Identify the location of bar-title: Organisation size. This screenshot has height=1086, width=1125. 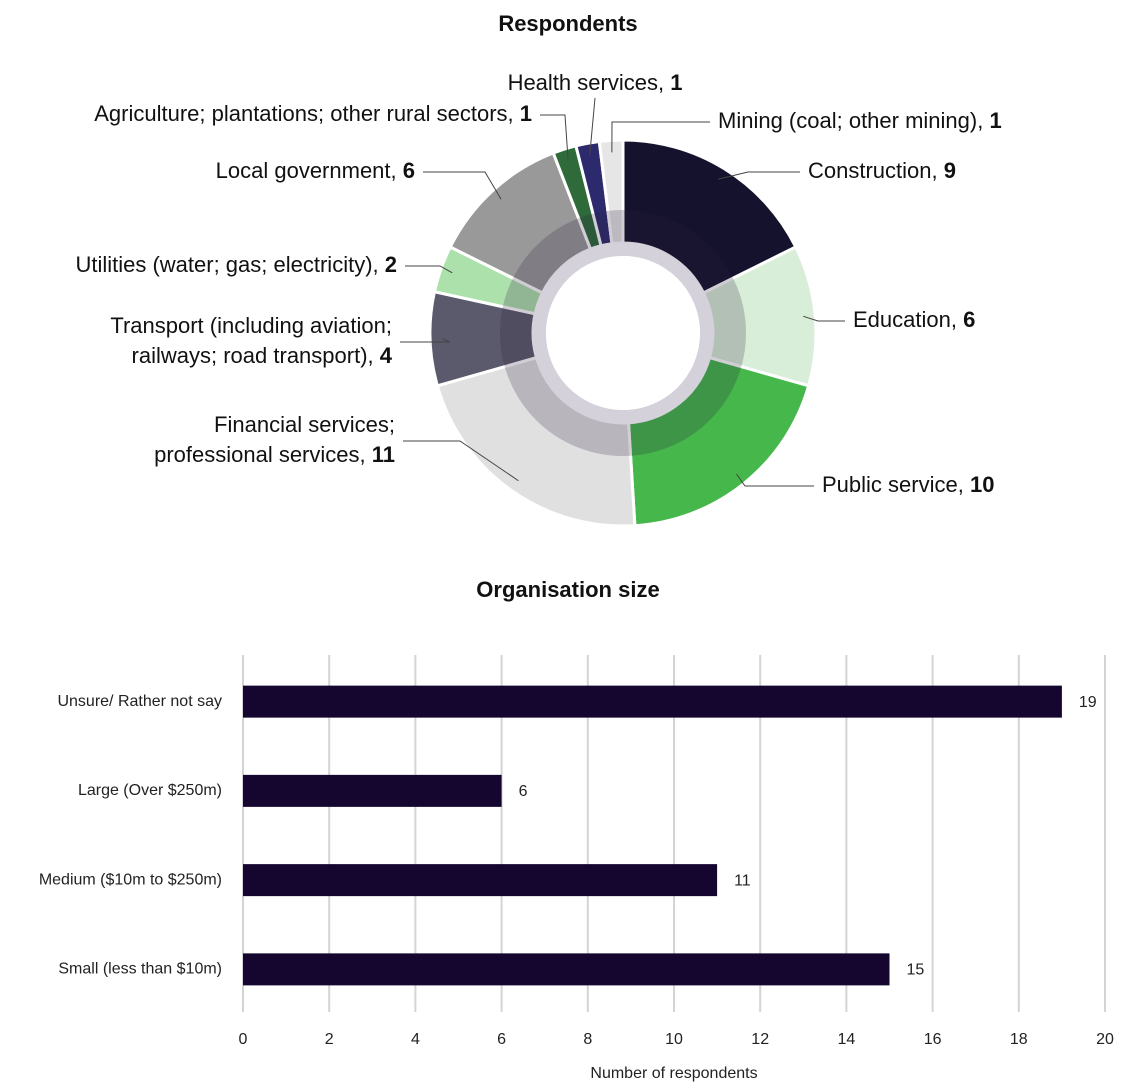
(567, 589).